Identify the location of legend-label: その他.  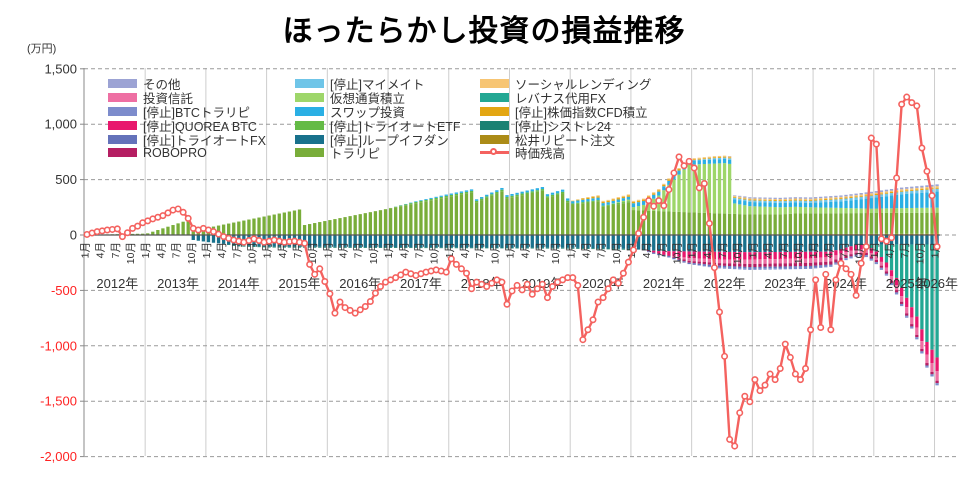
(162, 85).